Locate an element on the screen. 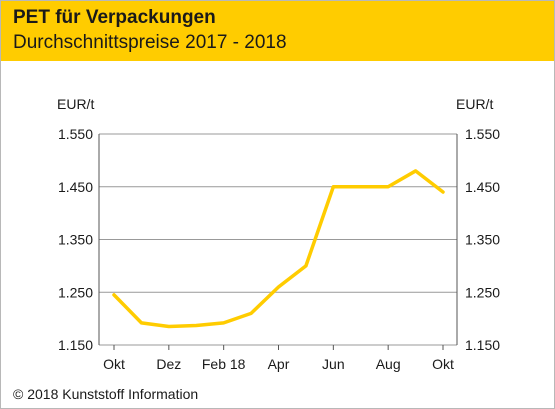  y-tick-label-right: 1.150 is located at coordinates (482, 345).